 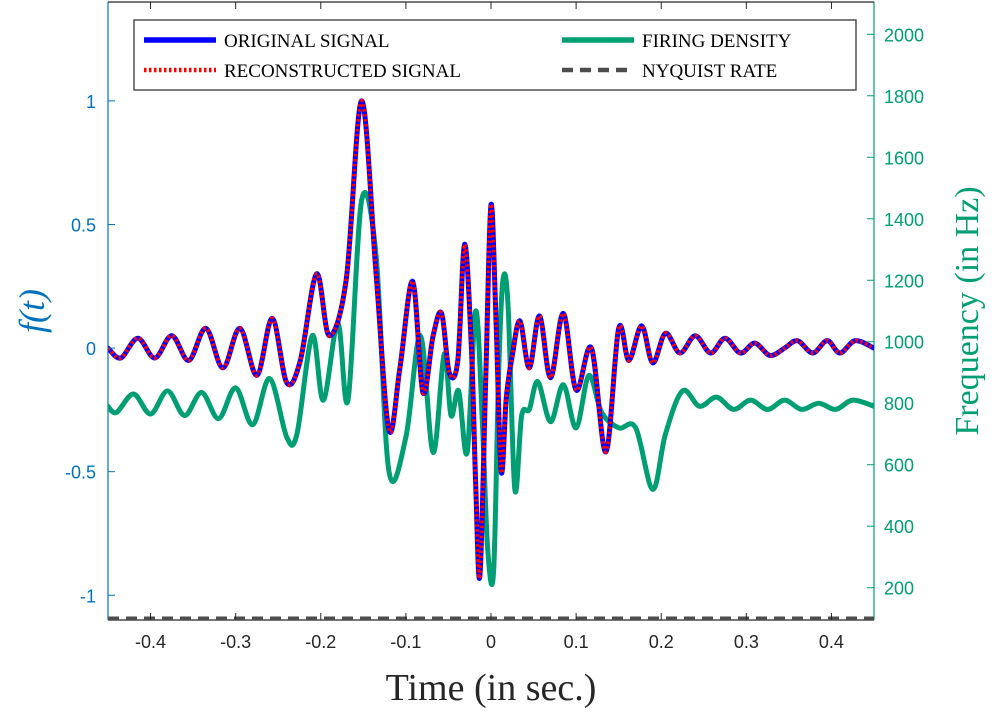 I want to click on y-axis-left-label: f(t), so click(x=32, y=311).